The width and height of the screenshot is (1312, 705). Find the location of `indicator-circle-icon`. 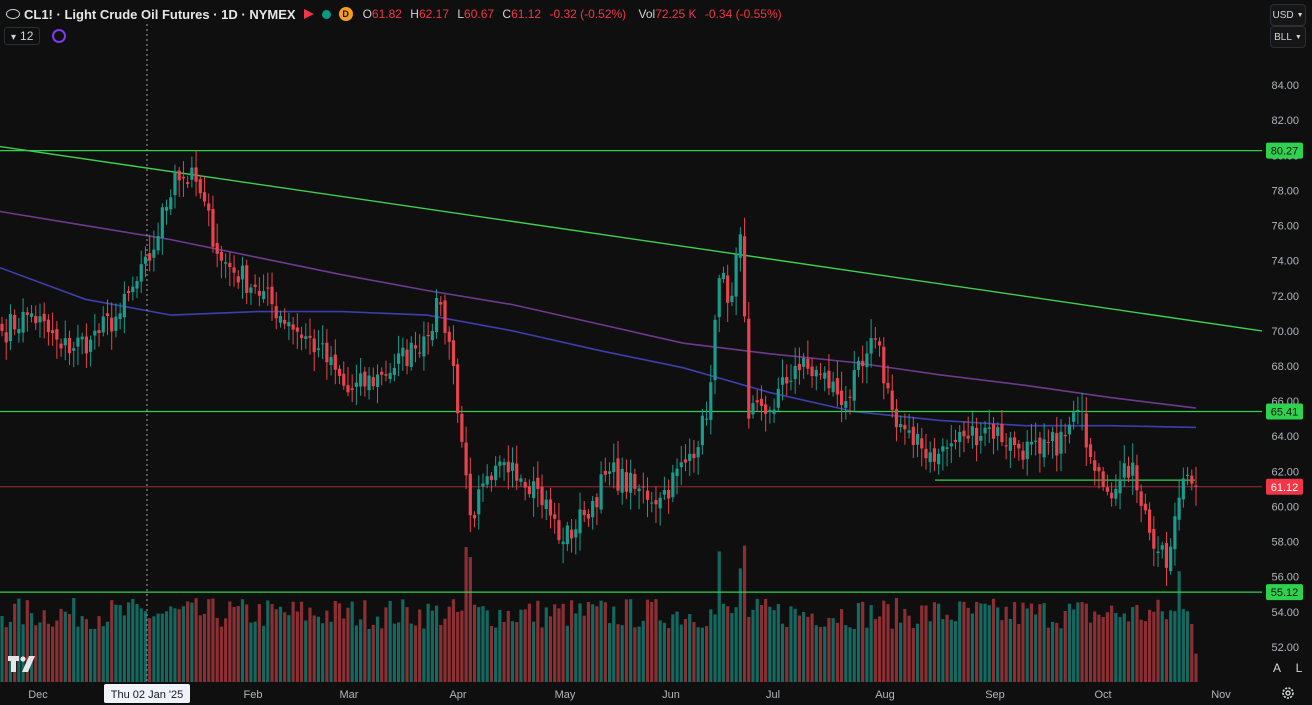

indicator-circle-icon is located at coordinates (59, 36).